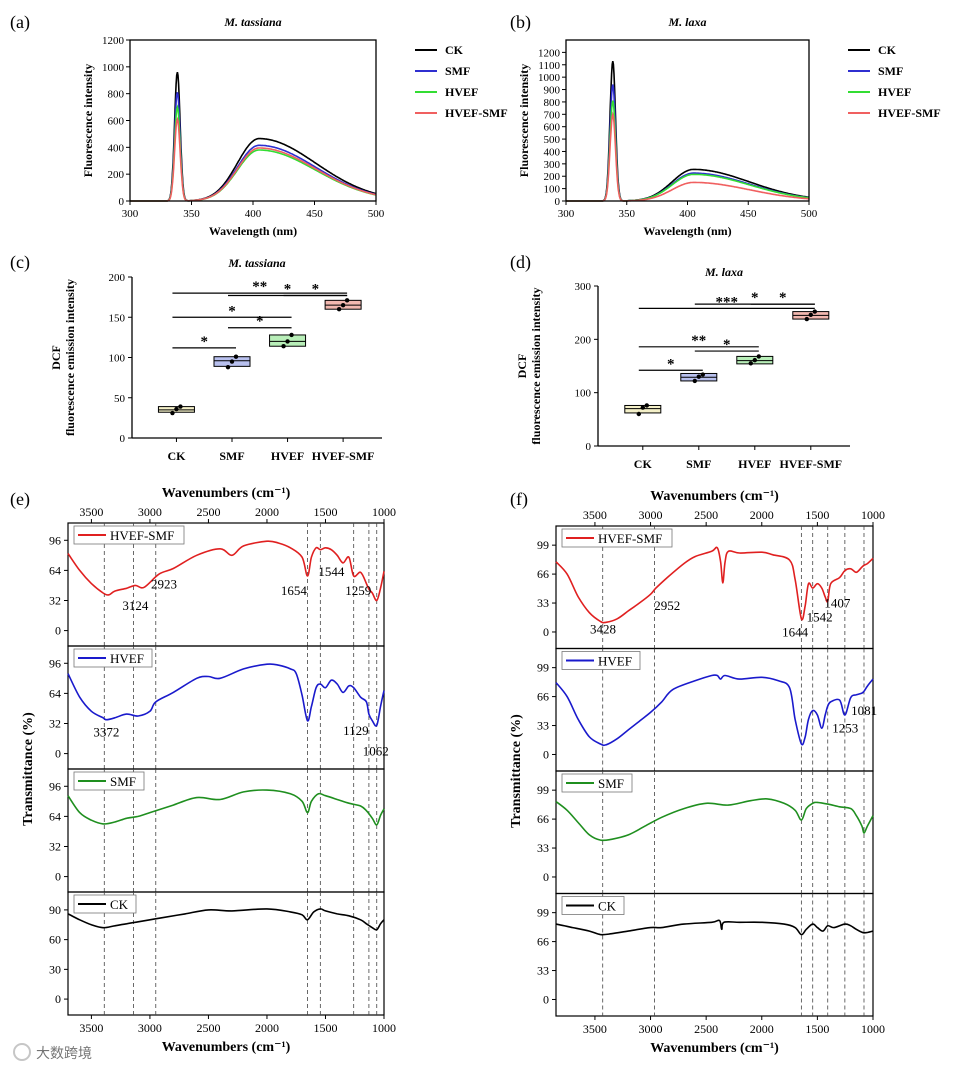 The width and height of the screenshot is (955, 1071). I want to click on x-tick-label: 1500, so click(817, 1029).